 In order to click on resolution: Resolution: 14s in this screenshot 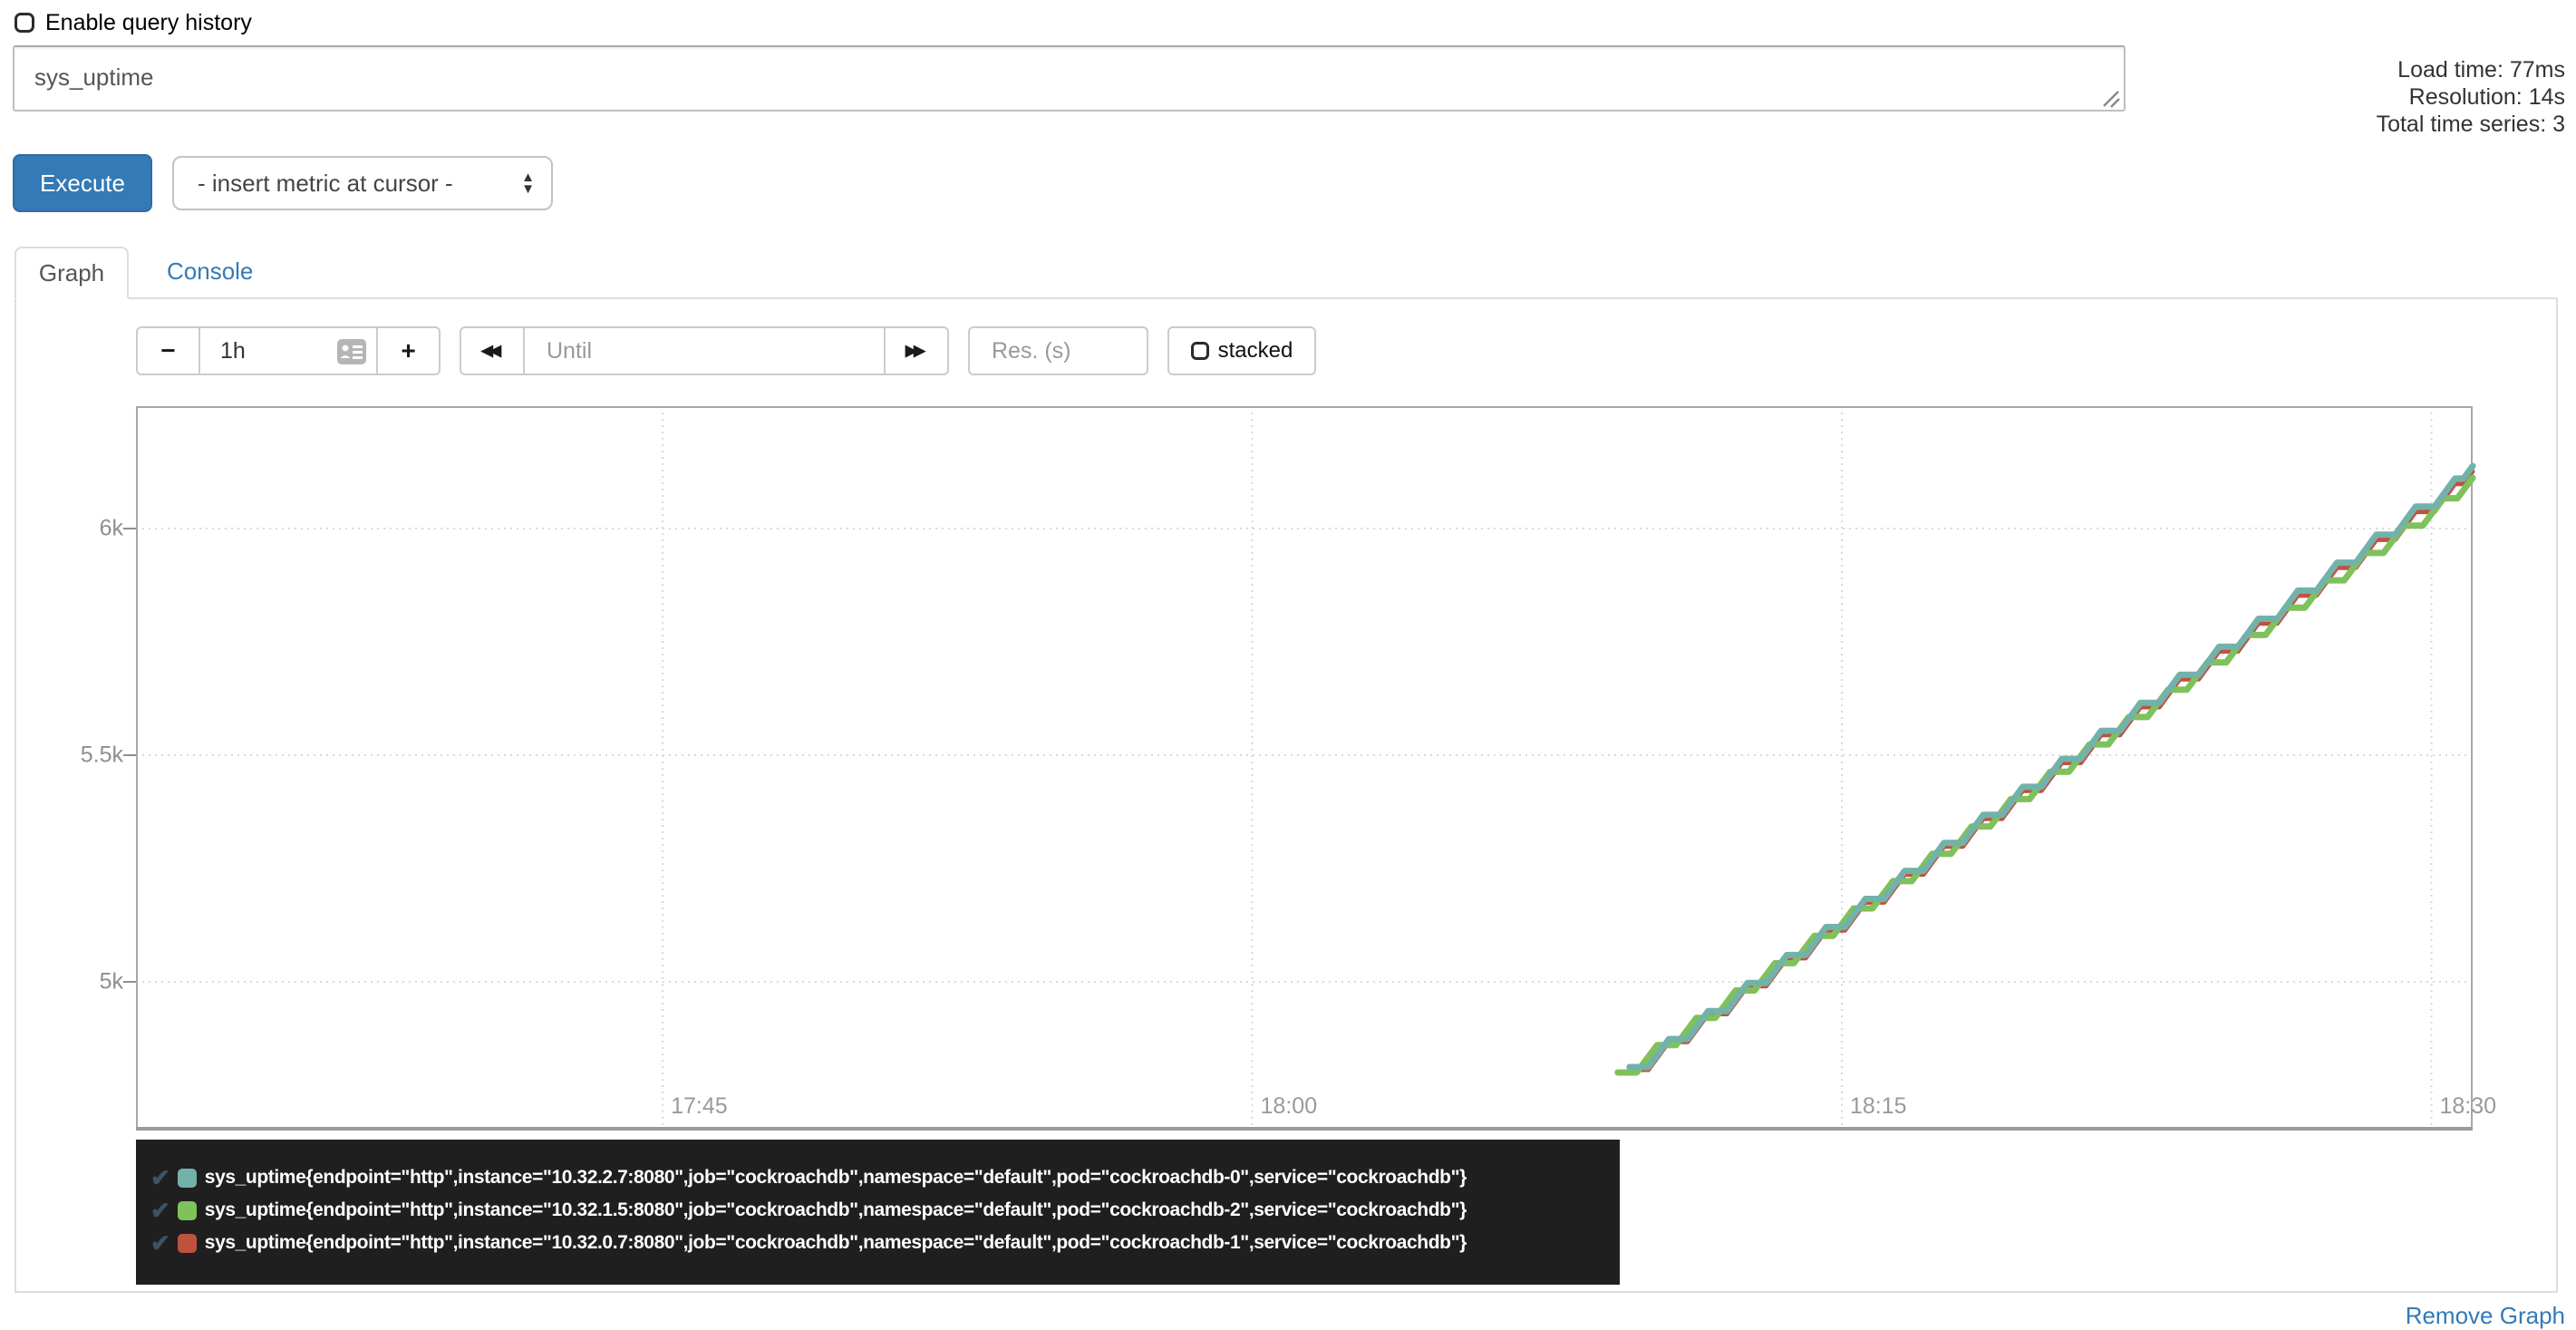, I will do `click(2486, 97)`.